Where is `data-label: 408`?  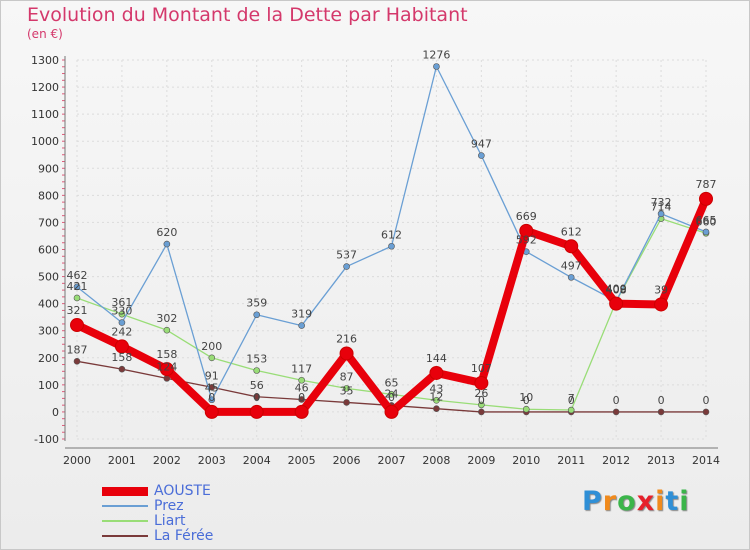 data-label: 408 is located at coordinates (616, 289).